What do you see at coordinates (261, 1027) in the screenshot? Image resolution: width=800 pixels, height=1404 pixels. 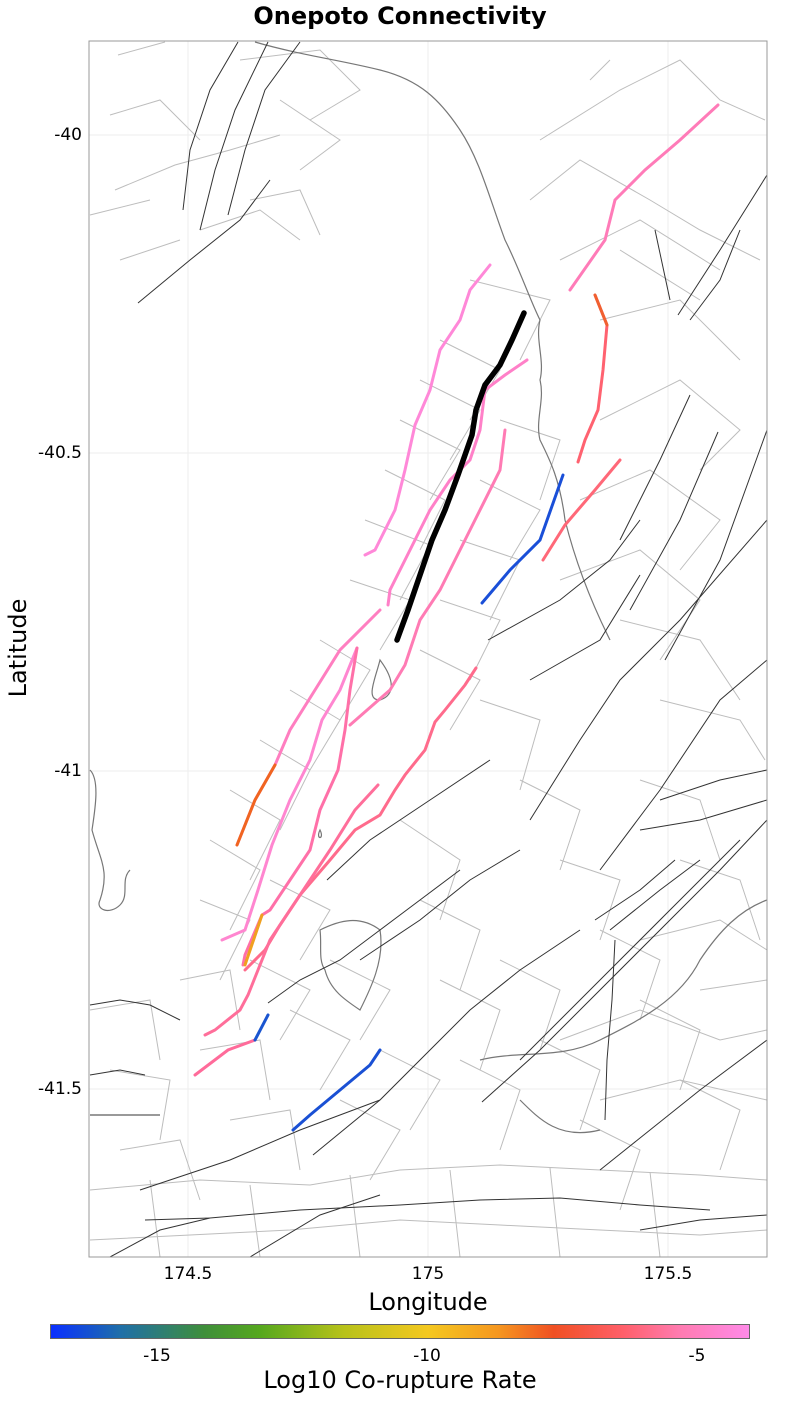 I see `co-rupture-fault-south-b-tip` at bounding box center [261, 1027].